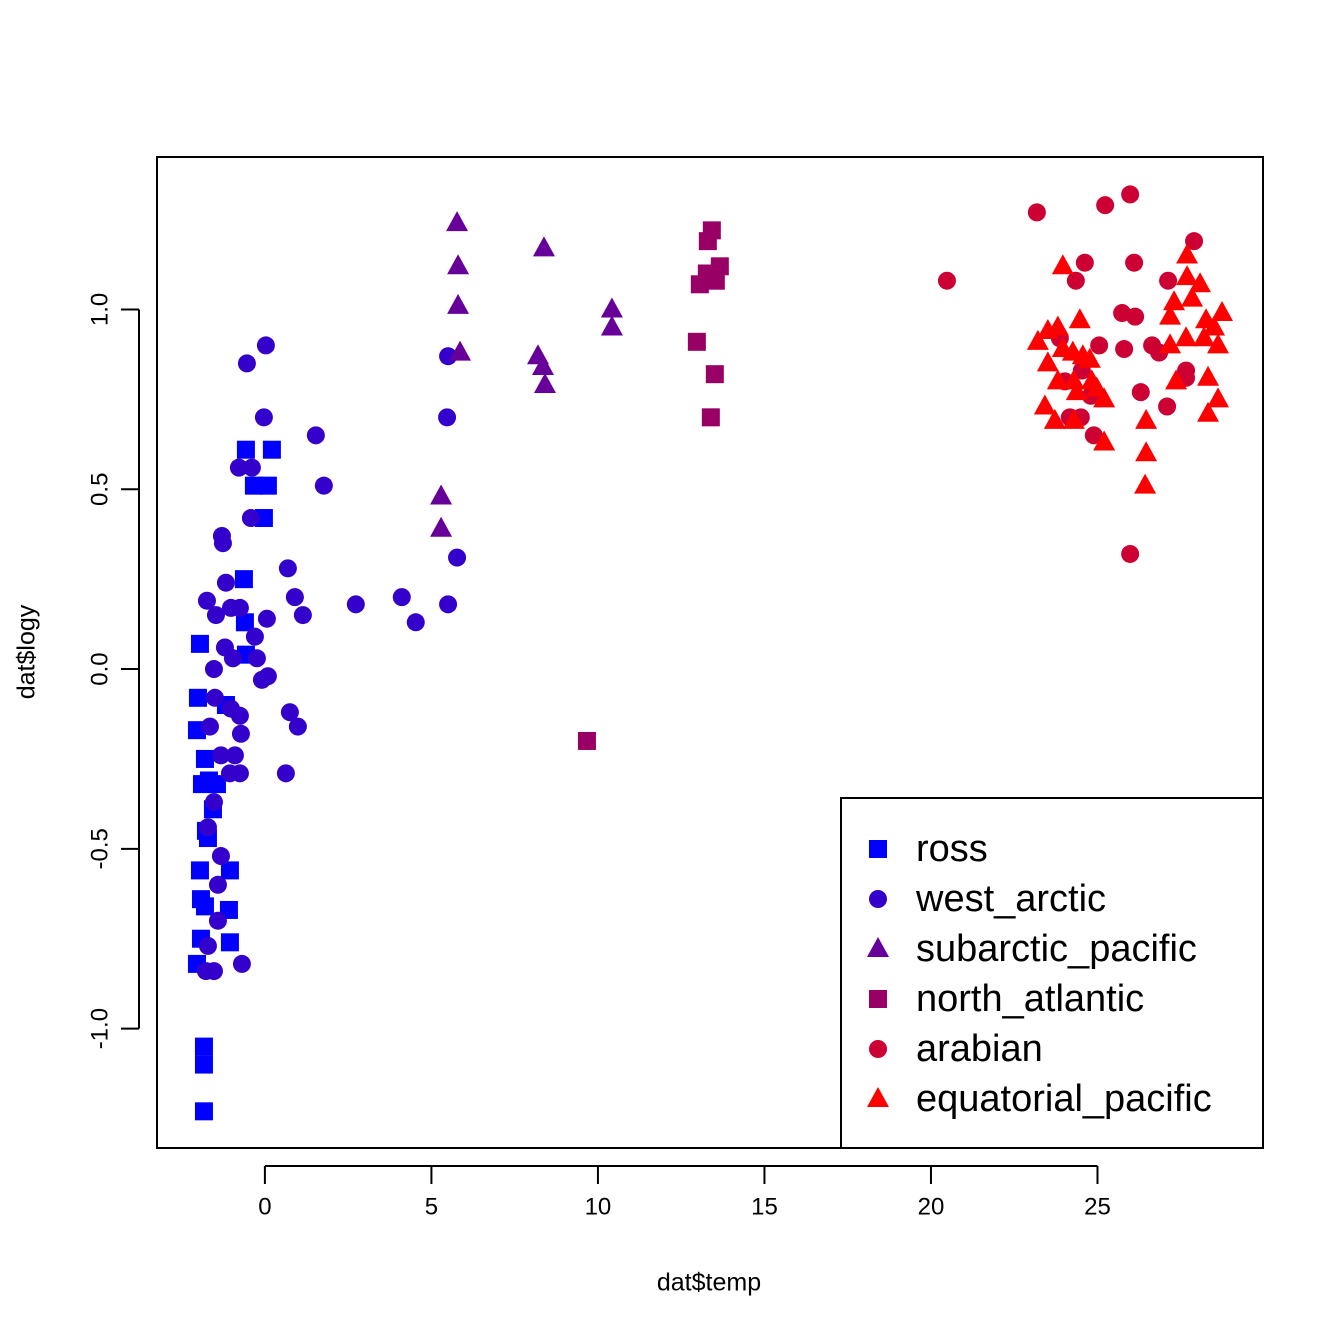  I want to click on x-tick-label: 25, so click(1097, 1206).